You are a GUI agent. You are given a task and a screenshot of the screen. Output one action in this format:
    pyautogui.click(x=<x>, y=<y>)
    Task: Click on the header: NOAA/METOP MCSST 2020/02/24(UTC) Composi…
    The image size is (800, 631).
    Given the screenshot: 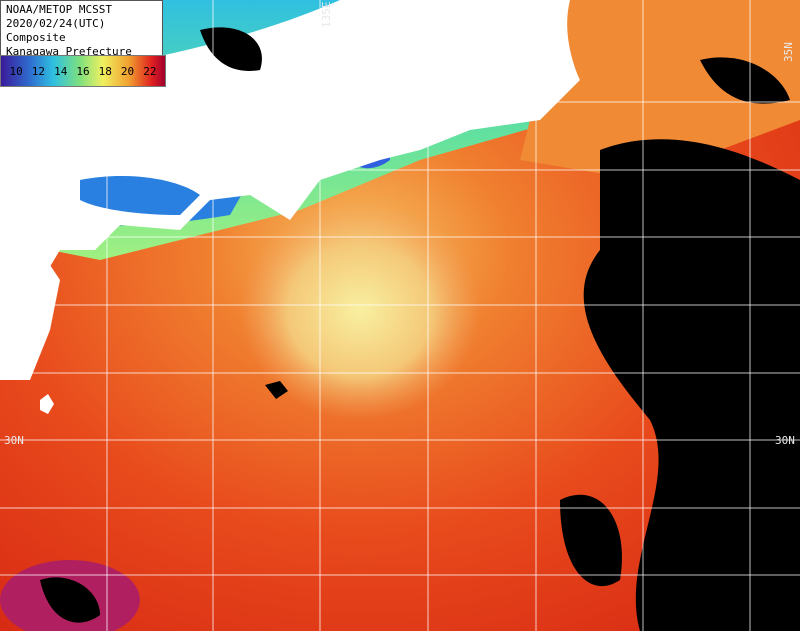 What is the action you would take?
    pyautogui.click(x=81, y=31)
    